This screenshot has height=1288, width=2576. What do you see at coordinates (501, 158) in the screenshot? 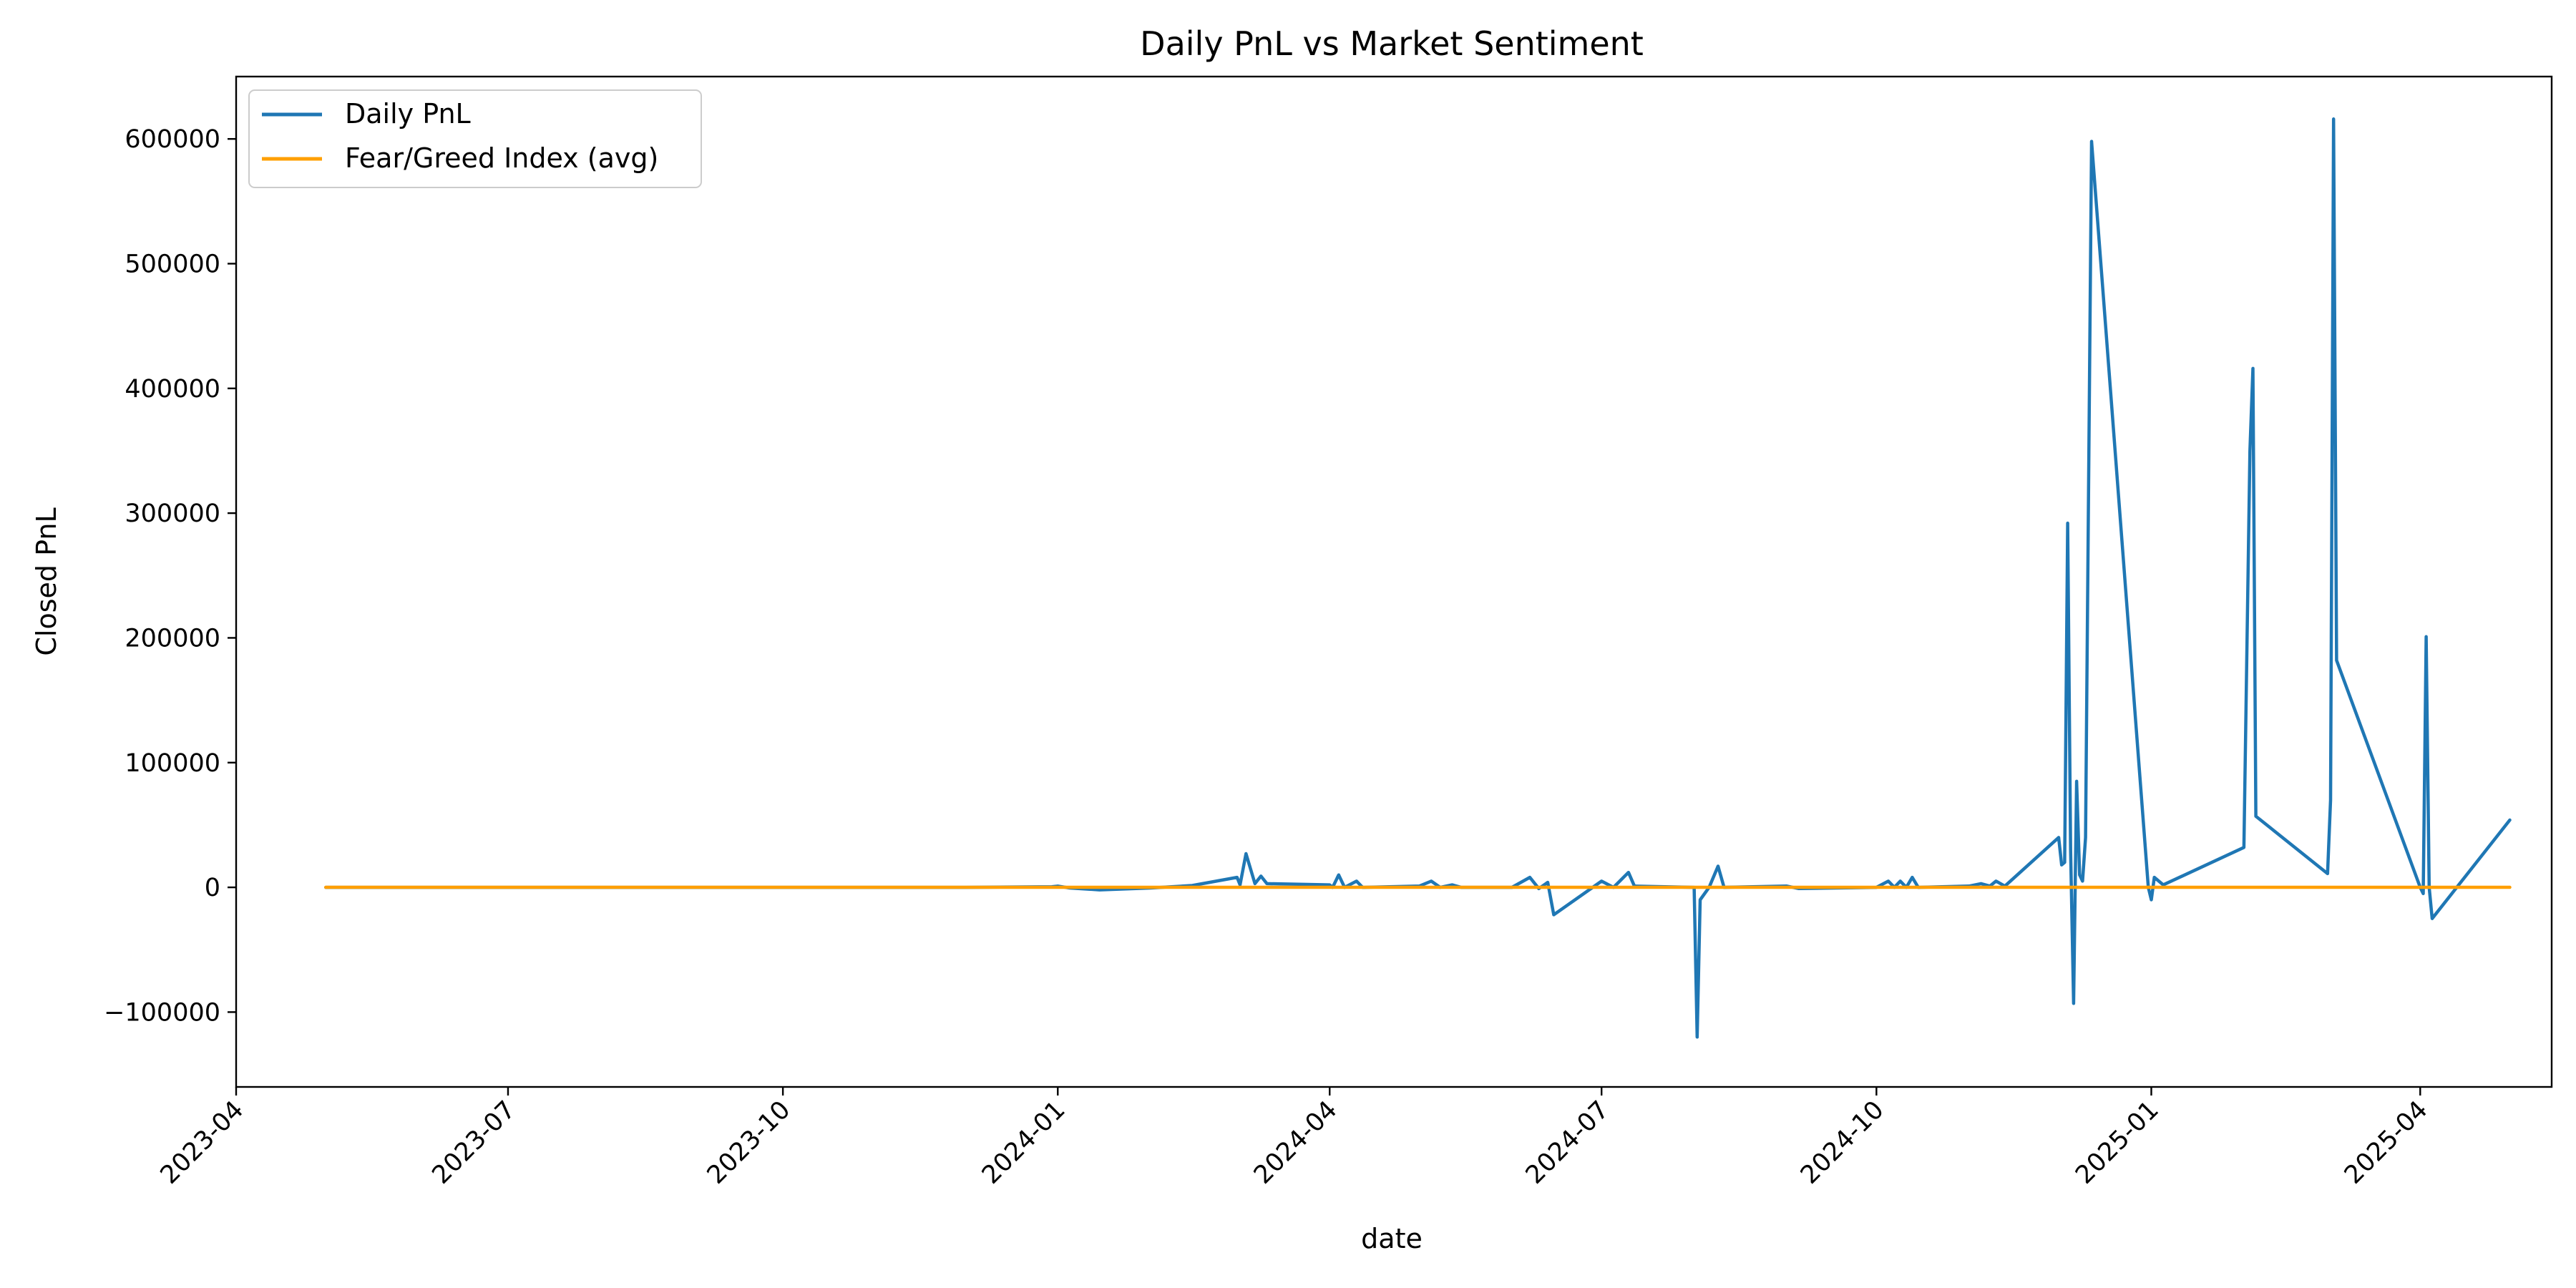
I see `legend-label-fear-greed: Fear/Greed Index (avg)` at bounding box center [501, 158].